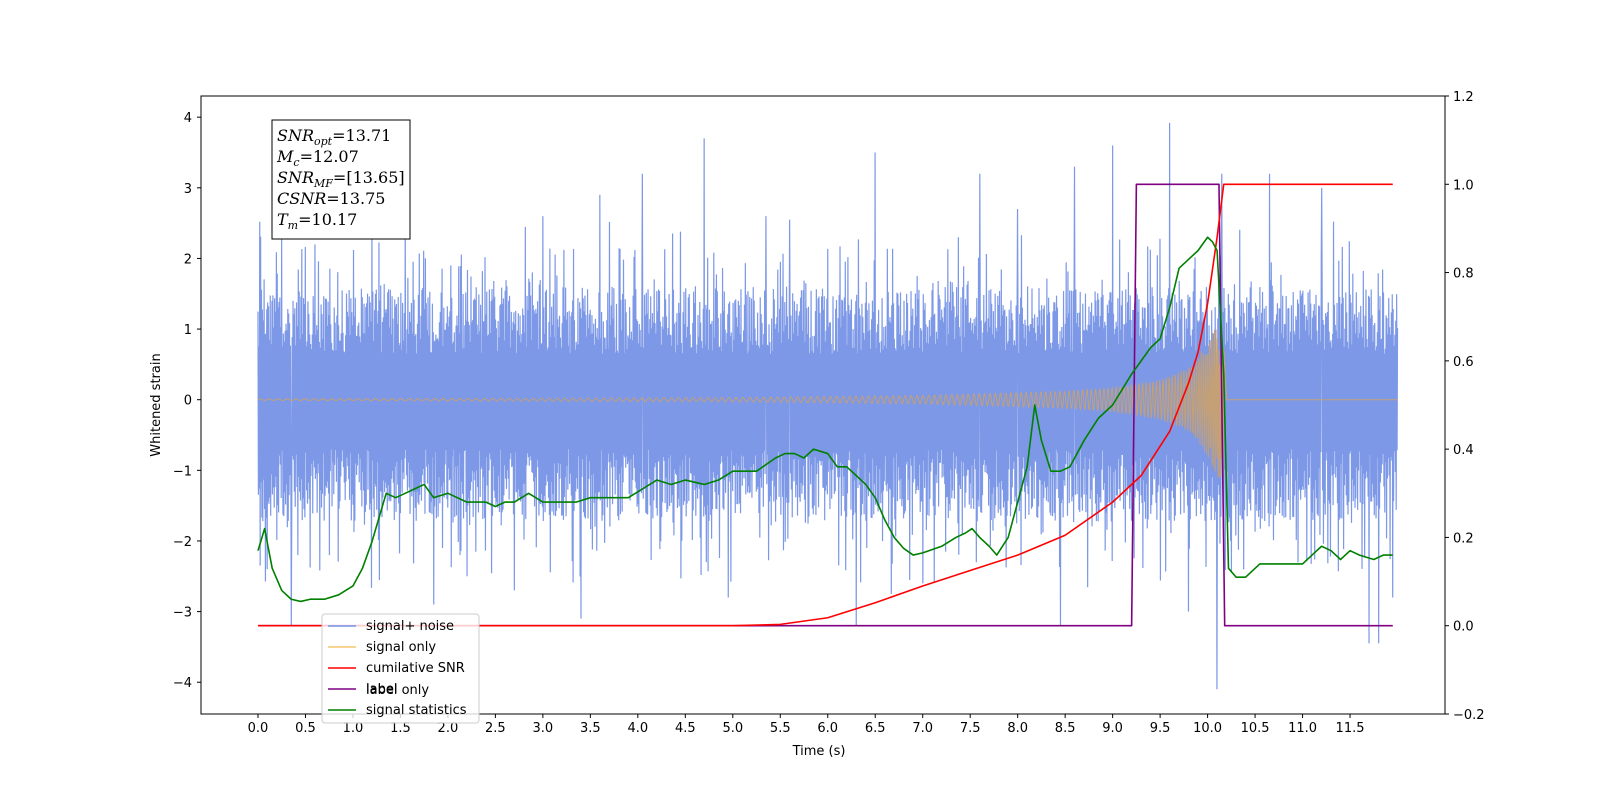  What do you see at coordinates (495, 728) in the screenshot?
I see `x-tick-label: 2.5` at bounding box center [495, 728].